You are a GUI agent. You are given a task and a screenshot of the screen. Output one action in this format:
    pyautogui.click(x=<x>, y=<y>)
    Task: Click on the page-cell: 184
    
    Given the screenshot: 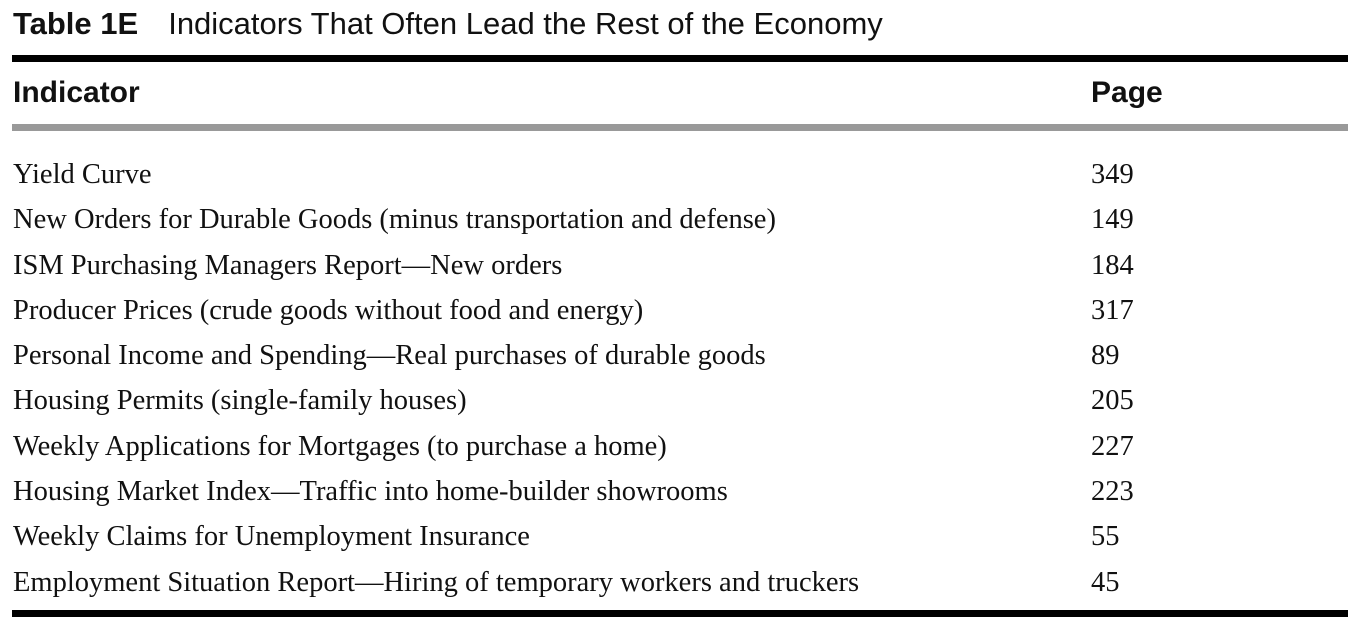 What is the action you would take?
    pyautogui.click(x=1112, y=265)
    